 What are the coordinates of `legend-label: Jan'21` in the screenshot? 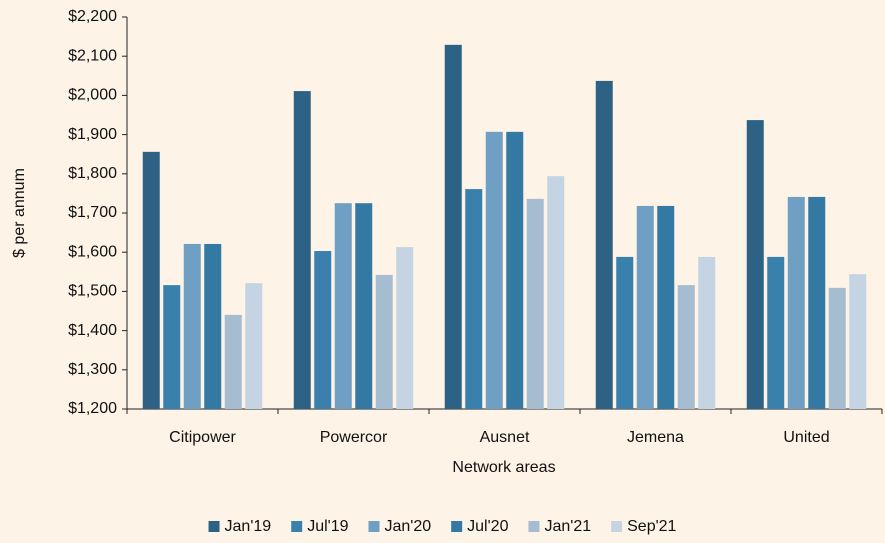 It's located at (567, 526).